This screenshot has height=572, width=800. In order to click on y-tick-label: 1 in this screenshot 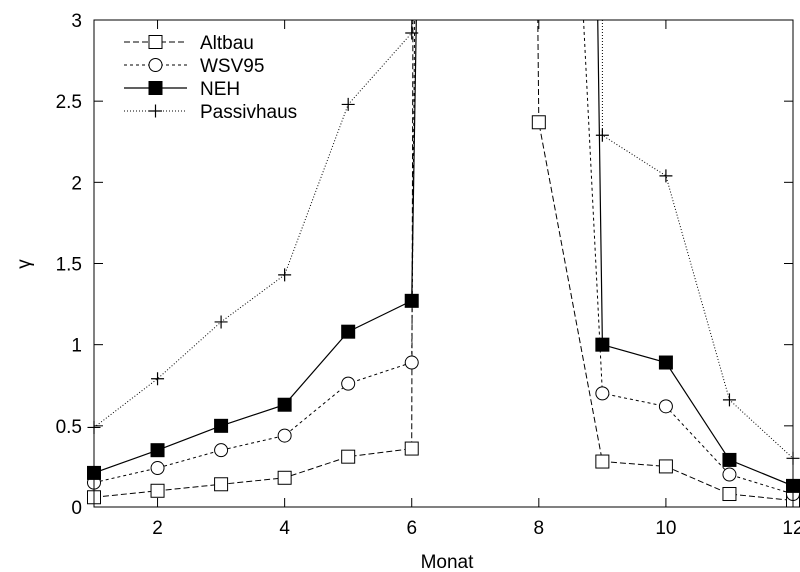, I will do `click(76, 346)`.